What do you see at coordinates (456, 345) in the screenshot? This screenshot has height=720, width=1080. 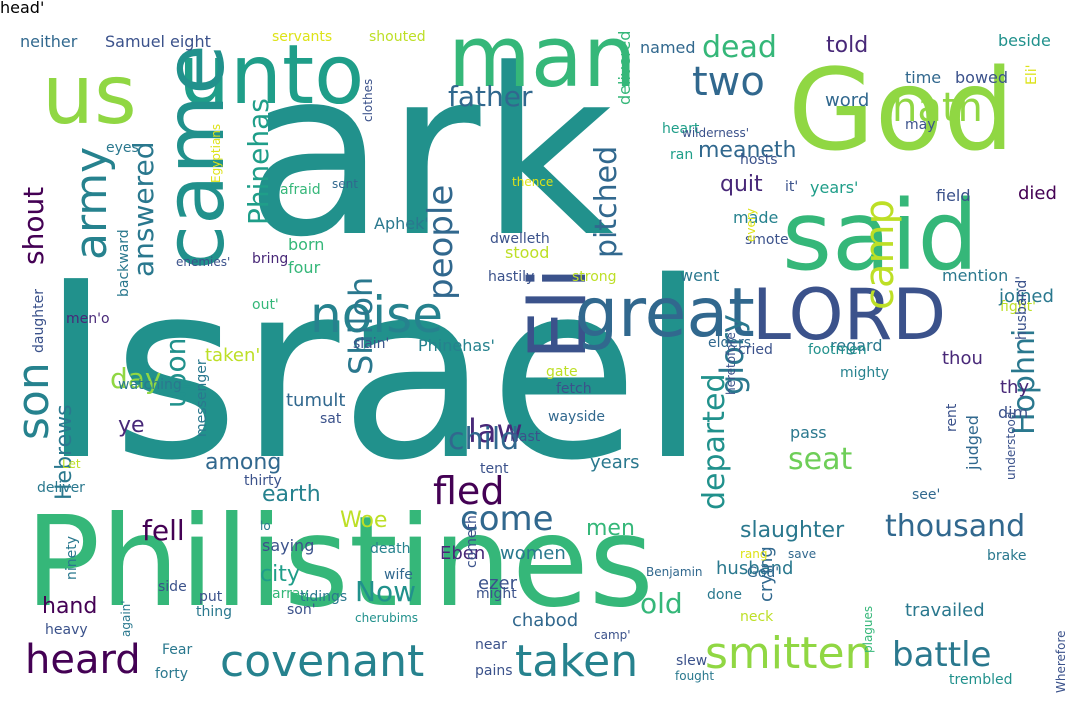 I see `cloud-word: Phinehas'` at bounding box center [456, 345].